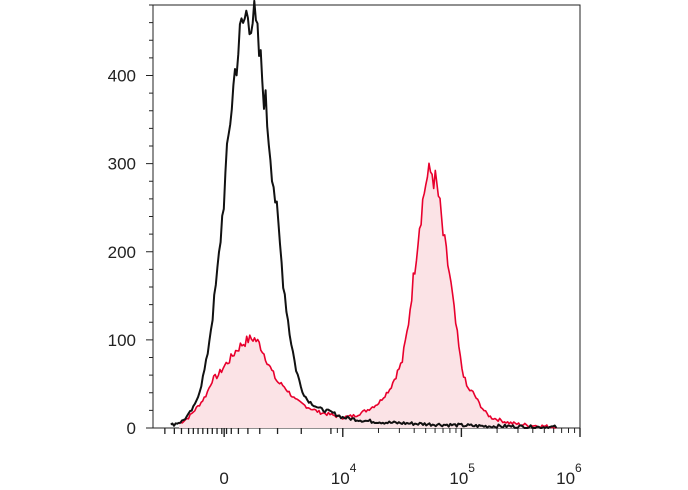 The height and width of the screenshot is (490, 688). What do you see at coordinates (122, 340) in the screenshot?
I see `y-tick-label: 100` at bounding box center [122, 340].